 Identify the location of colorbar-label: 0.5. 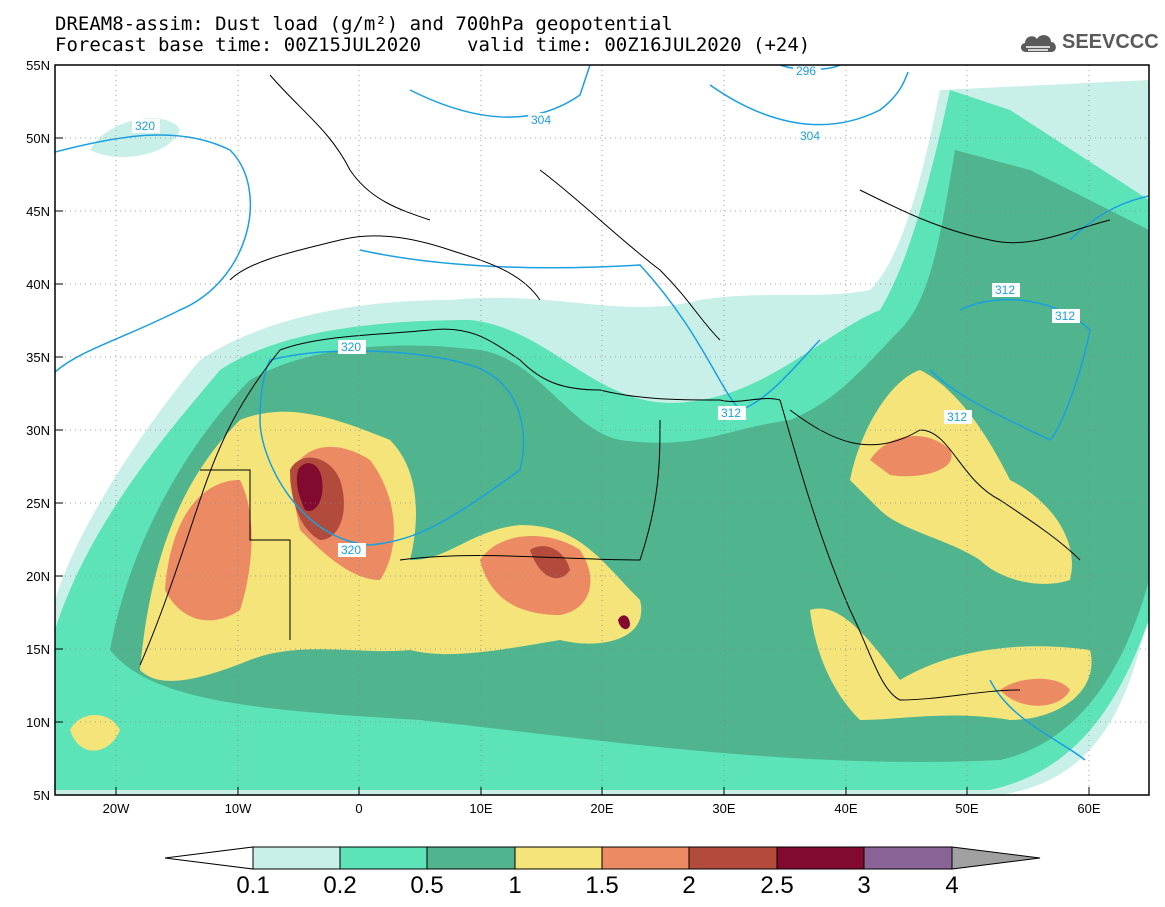
(426, 885).